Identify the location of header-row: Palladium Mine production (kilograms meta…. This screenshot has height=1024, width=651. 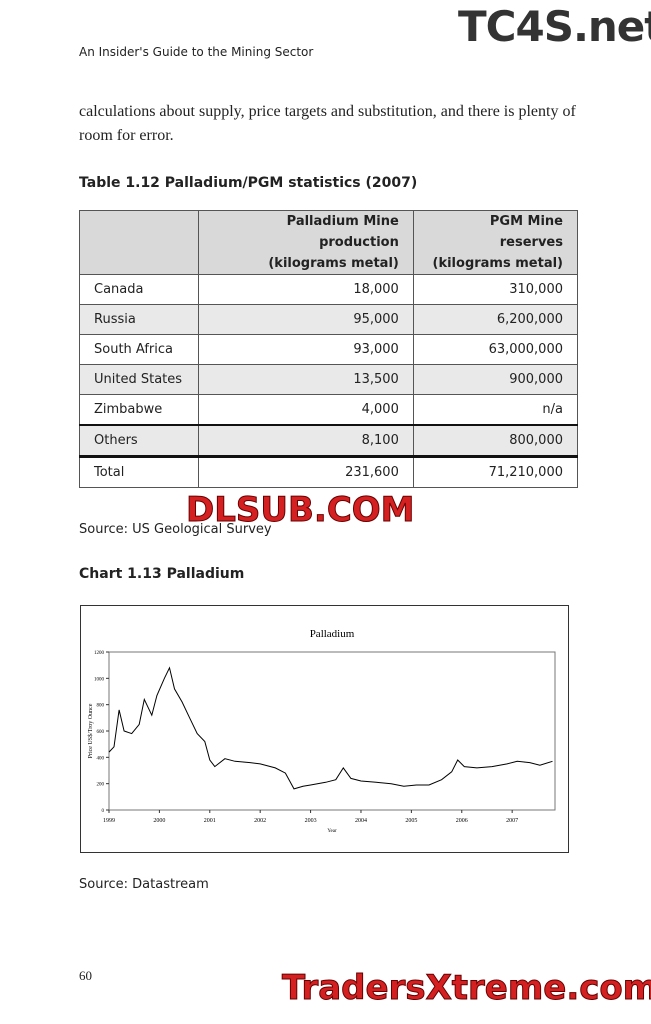
(329, 242).